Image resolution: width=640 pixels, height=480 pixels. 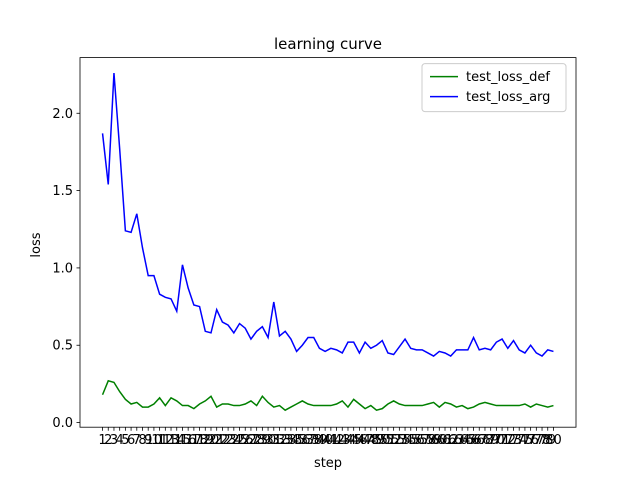 What do you see at coordinates (416, 440) in the screenshot?
I see `x-tick-label: 56` at bounding box center [416, 440].